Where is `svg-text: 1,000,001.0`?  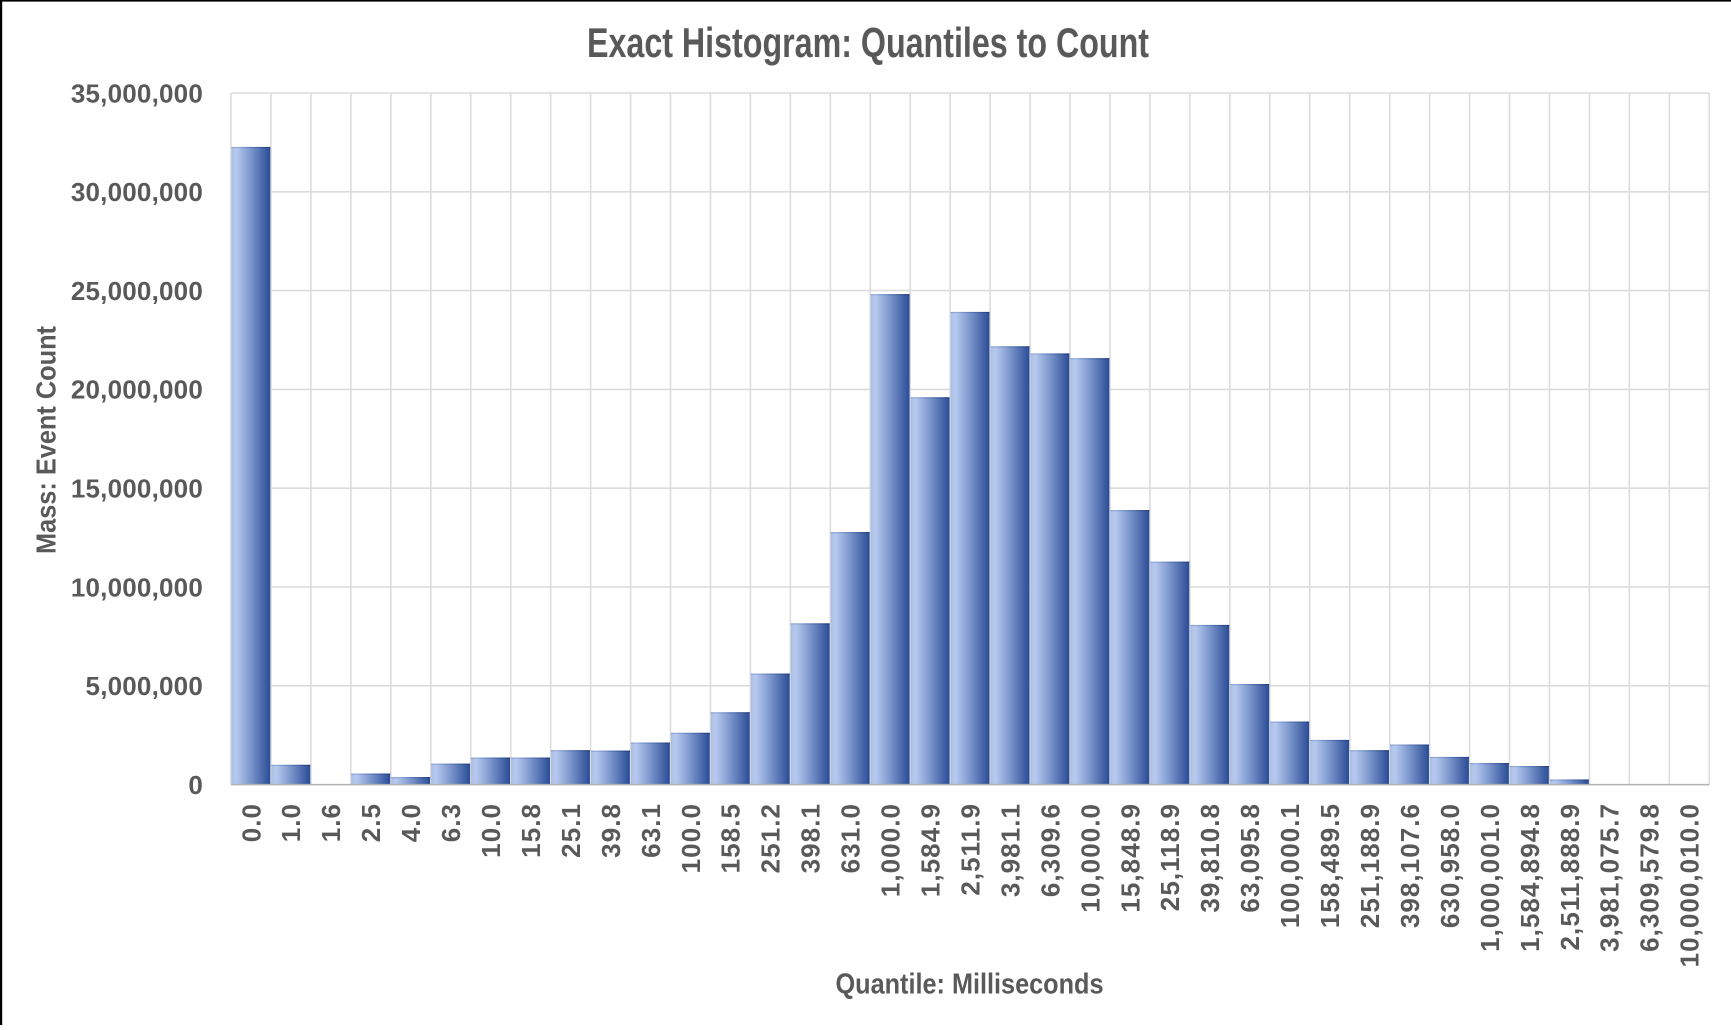 svg-text: 1,000,001.0 is located at coordinates (1490, 877).